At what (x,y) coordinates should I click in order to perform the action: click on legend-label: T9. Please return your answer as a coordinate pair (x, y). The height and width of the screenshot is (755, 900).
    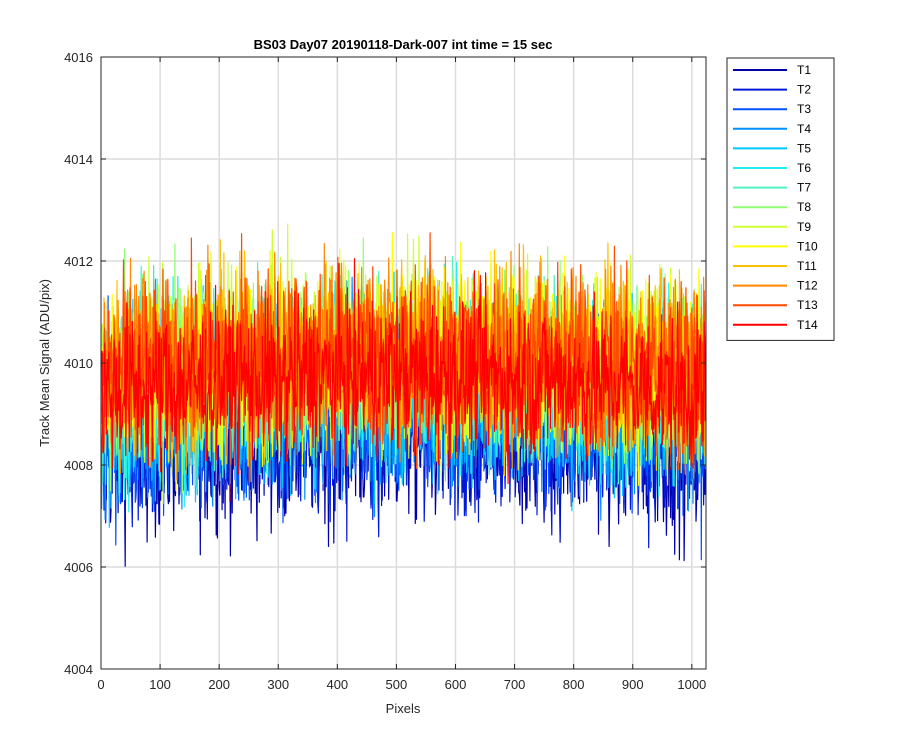
    Looking at the image, I should click on (804, 227).